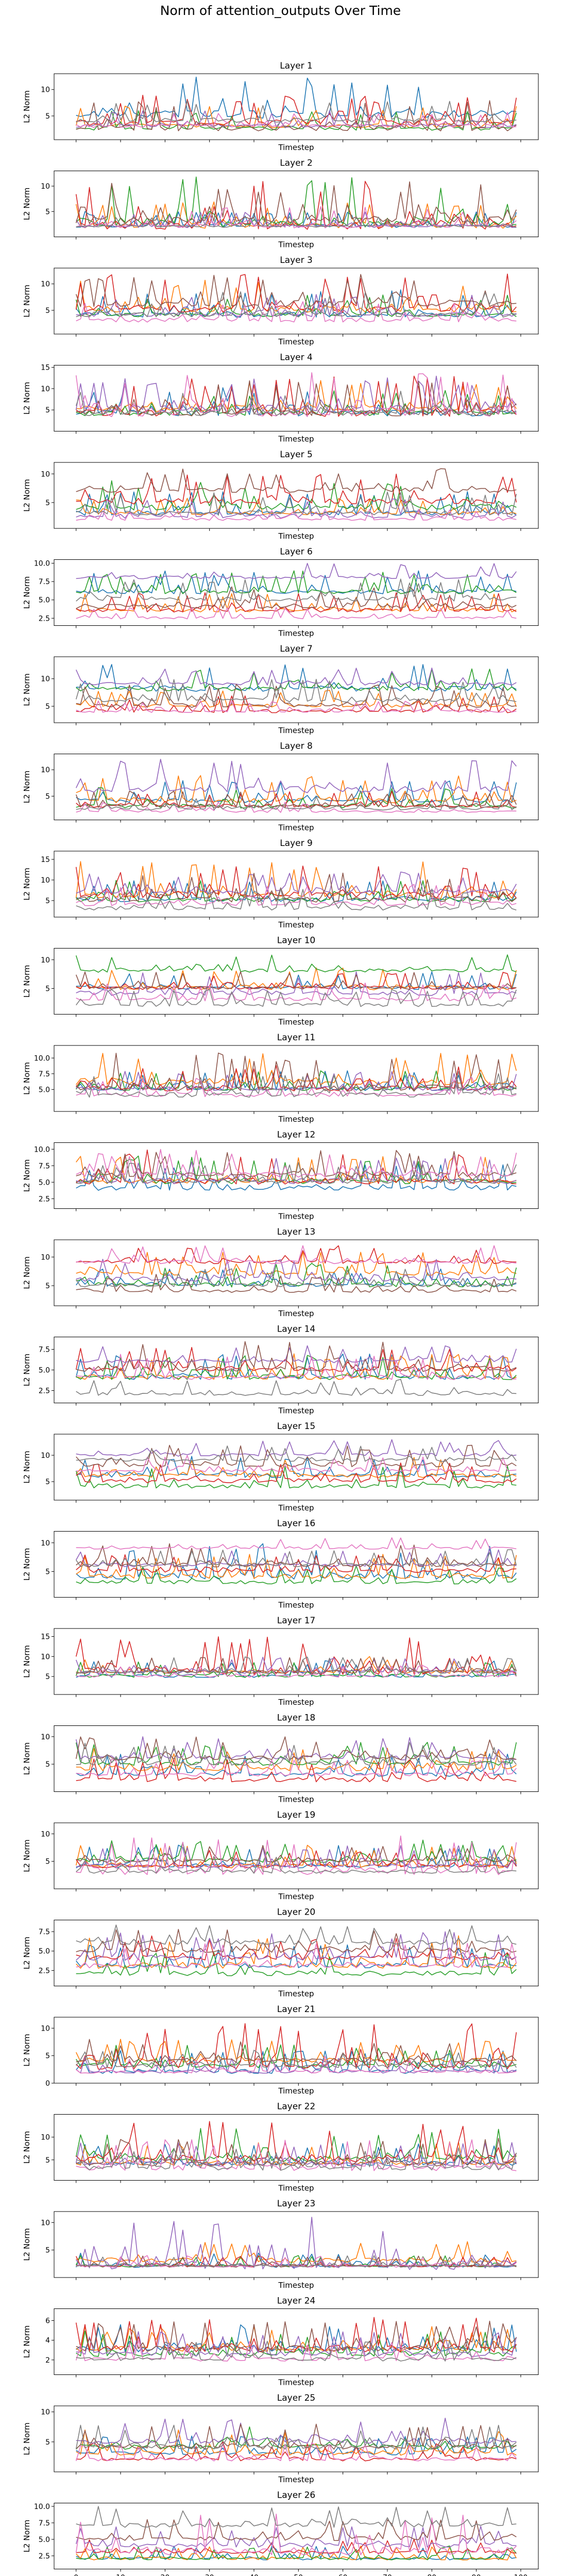 This screenshot has height=2576, width=561. What do you see at coordinates (296, 2204) in the screenshot?
I see `panel-title: Layer 23` at bounding box center [296, 2204].